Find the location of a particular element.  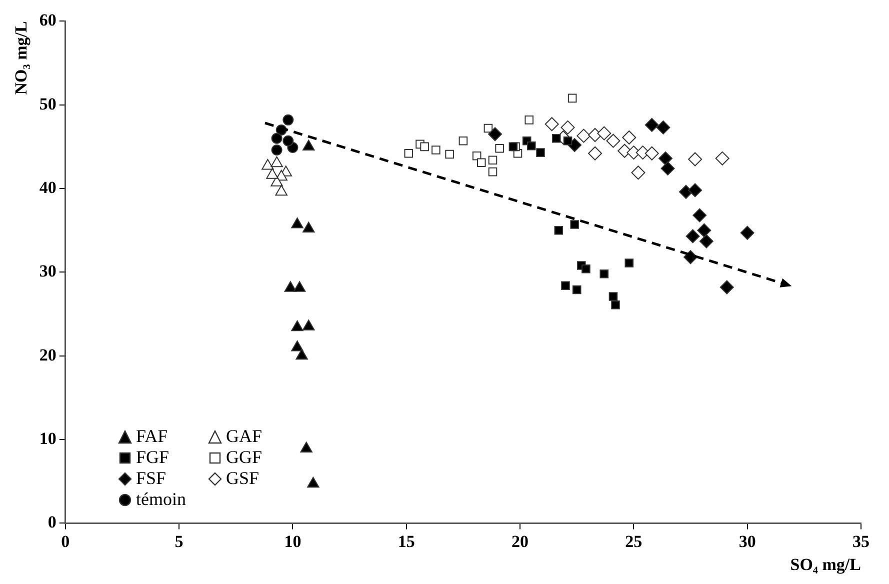

x-tick-label: 35 is located at coordinates (861, 541).